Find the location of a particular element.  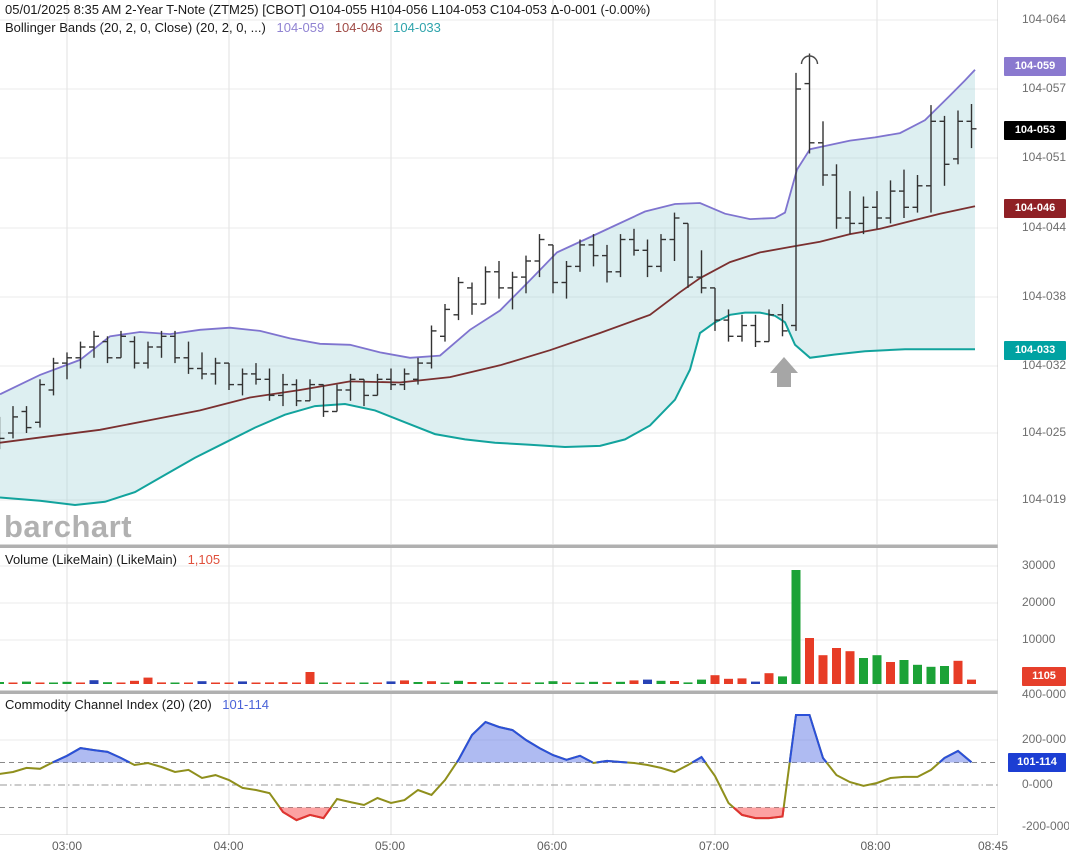

price-badge-104-033: 104-033 is located at coordinates (1035, 350).